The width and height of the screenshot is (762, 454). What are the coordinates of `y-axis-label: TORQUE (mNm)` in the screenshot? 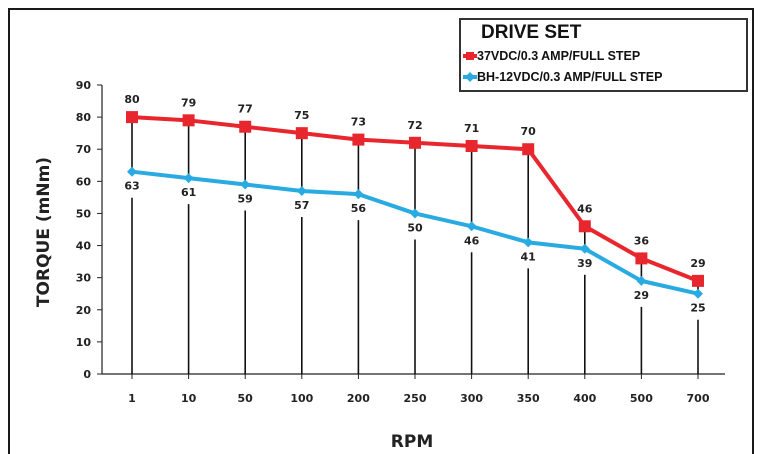 It's located at (44, 232).